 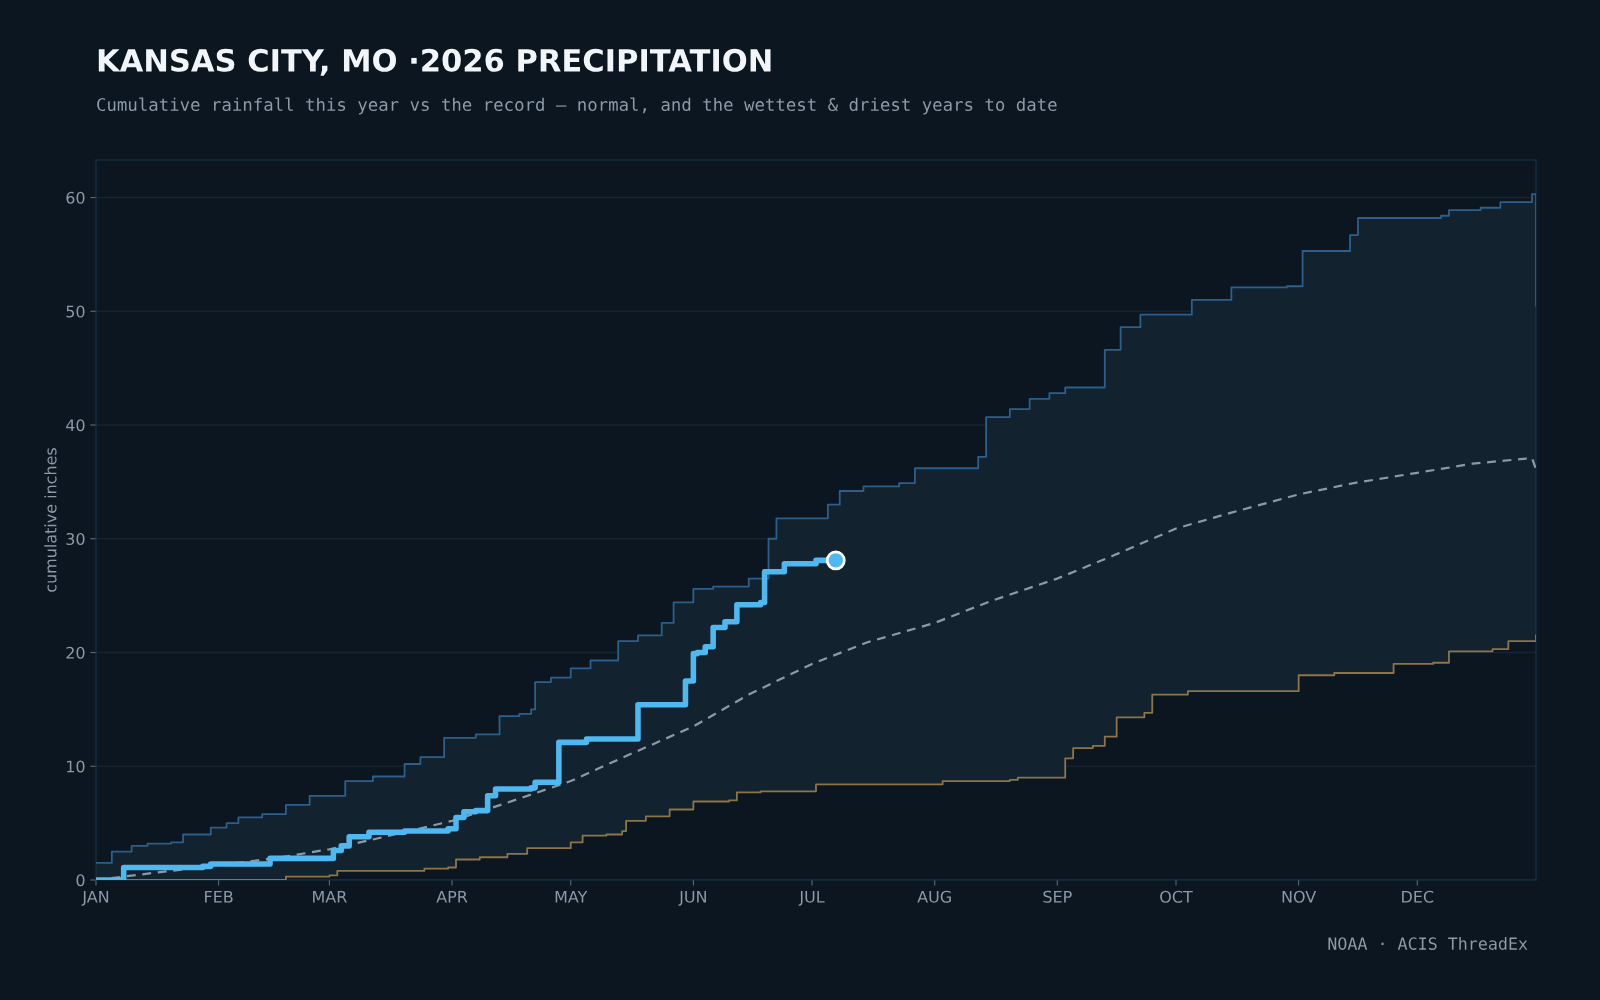 I want to click on text: NOAA · ACIS ThreadEx, so click(x=1428, y=943).